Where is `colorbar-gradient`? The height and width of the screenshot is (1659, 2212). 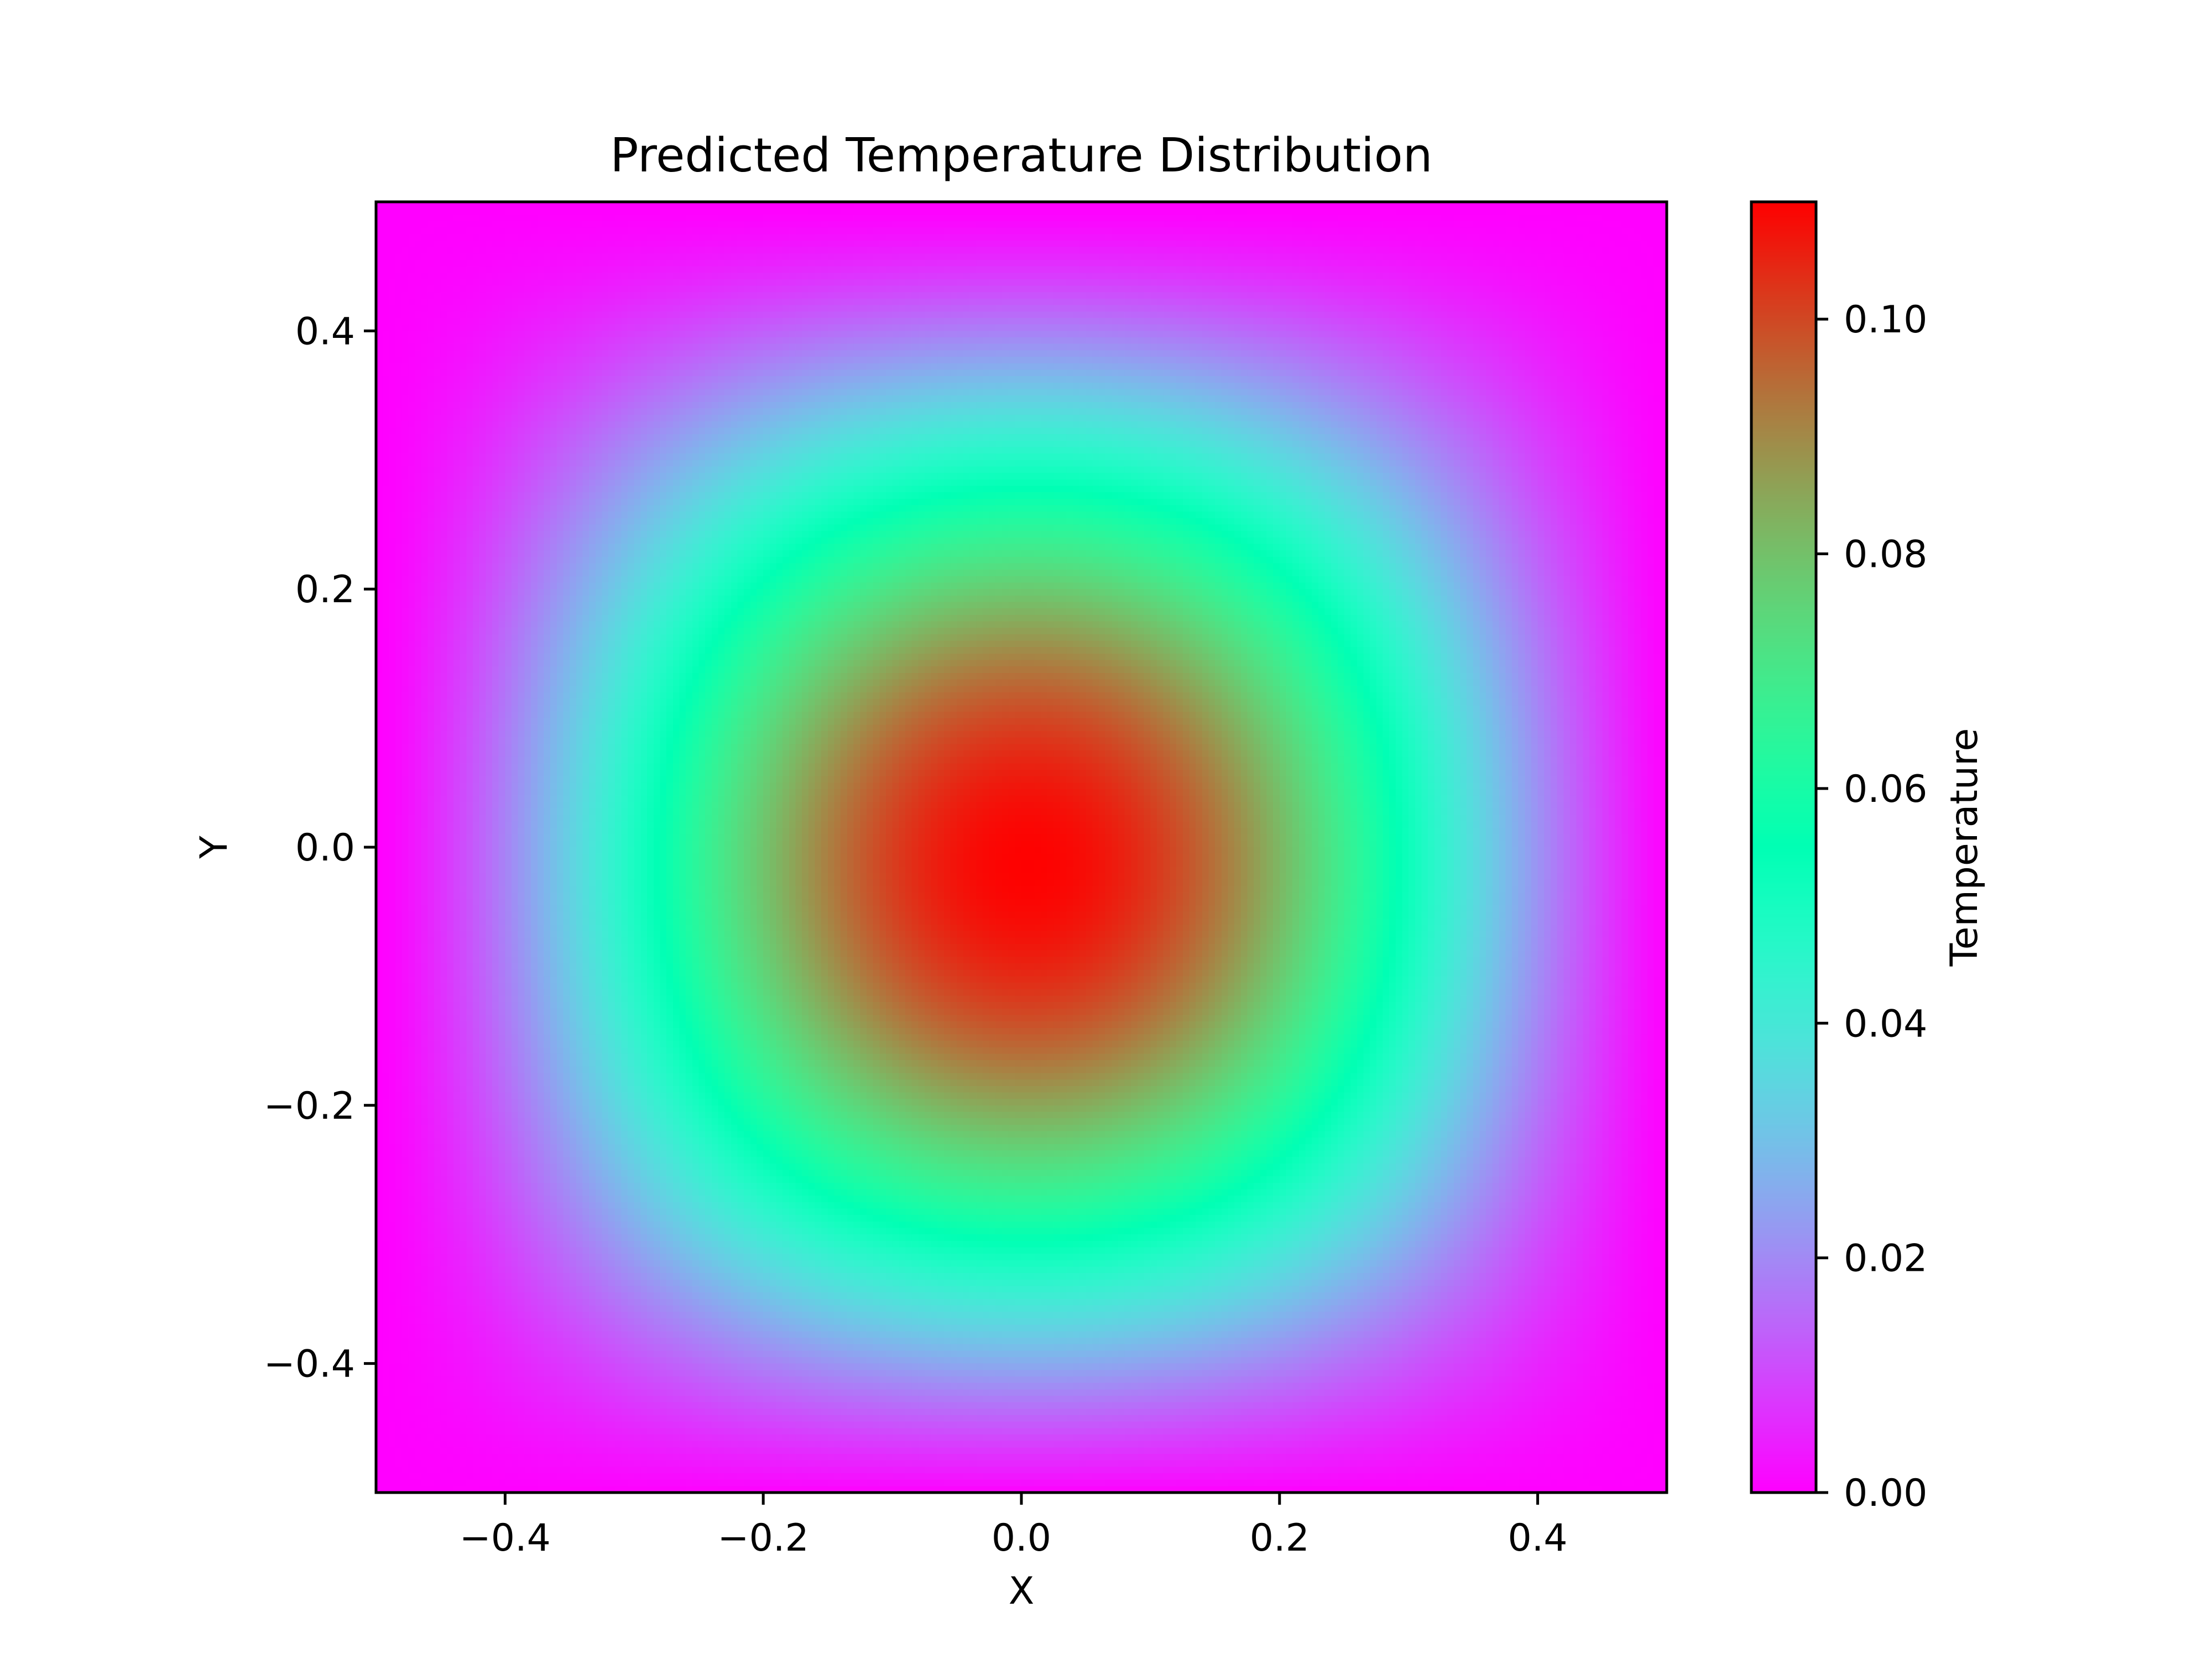 colorbar-gradient is located at coordinates (1784, 848).